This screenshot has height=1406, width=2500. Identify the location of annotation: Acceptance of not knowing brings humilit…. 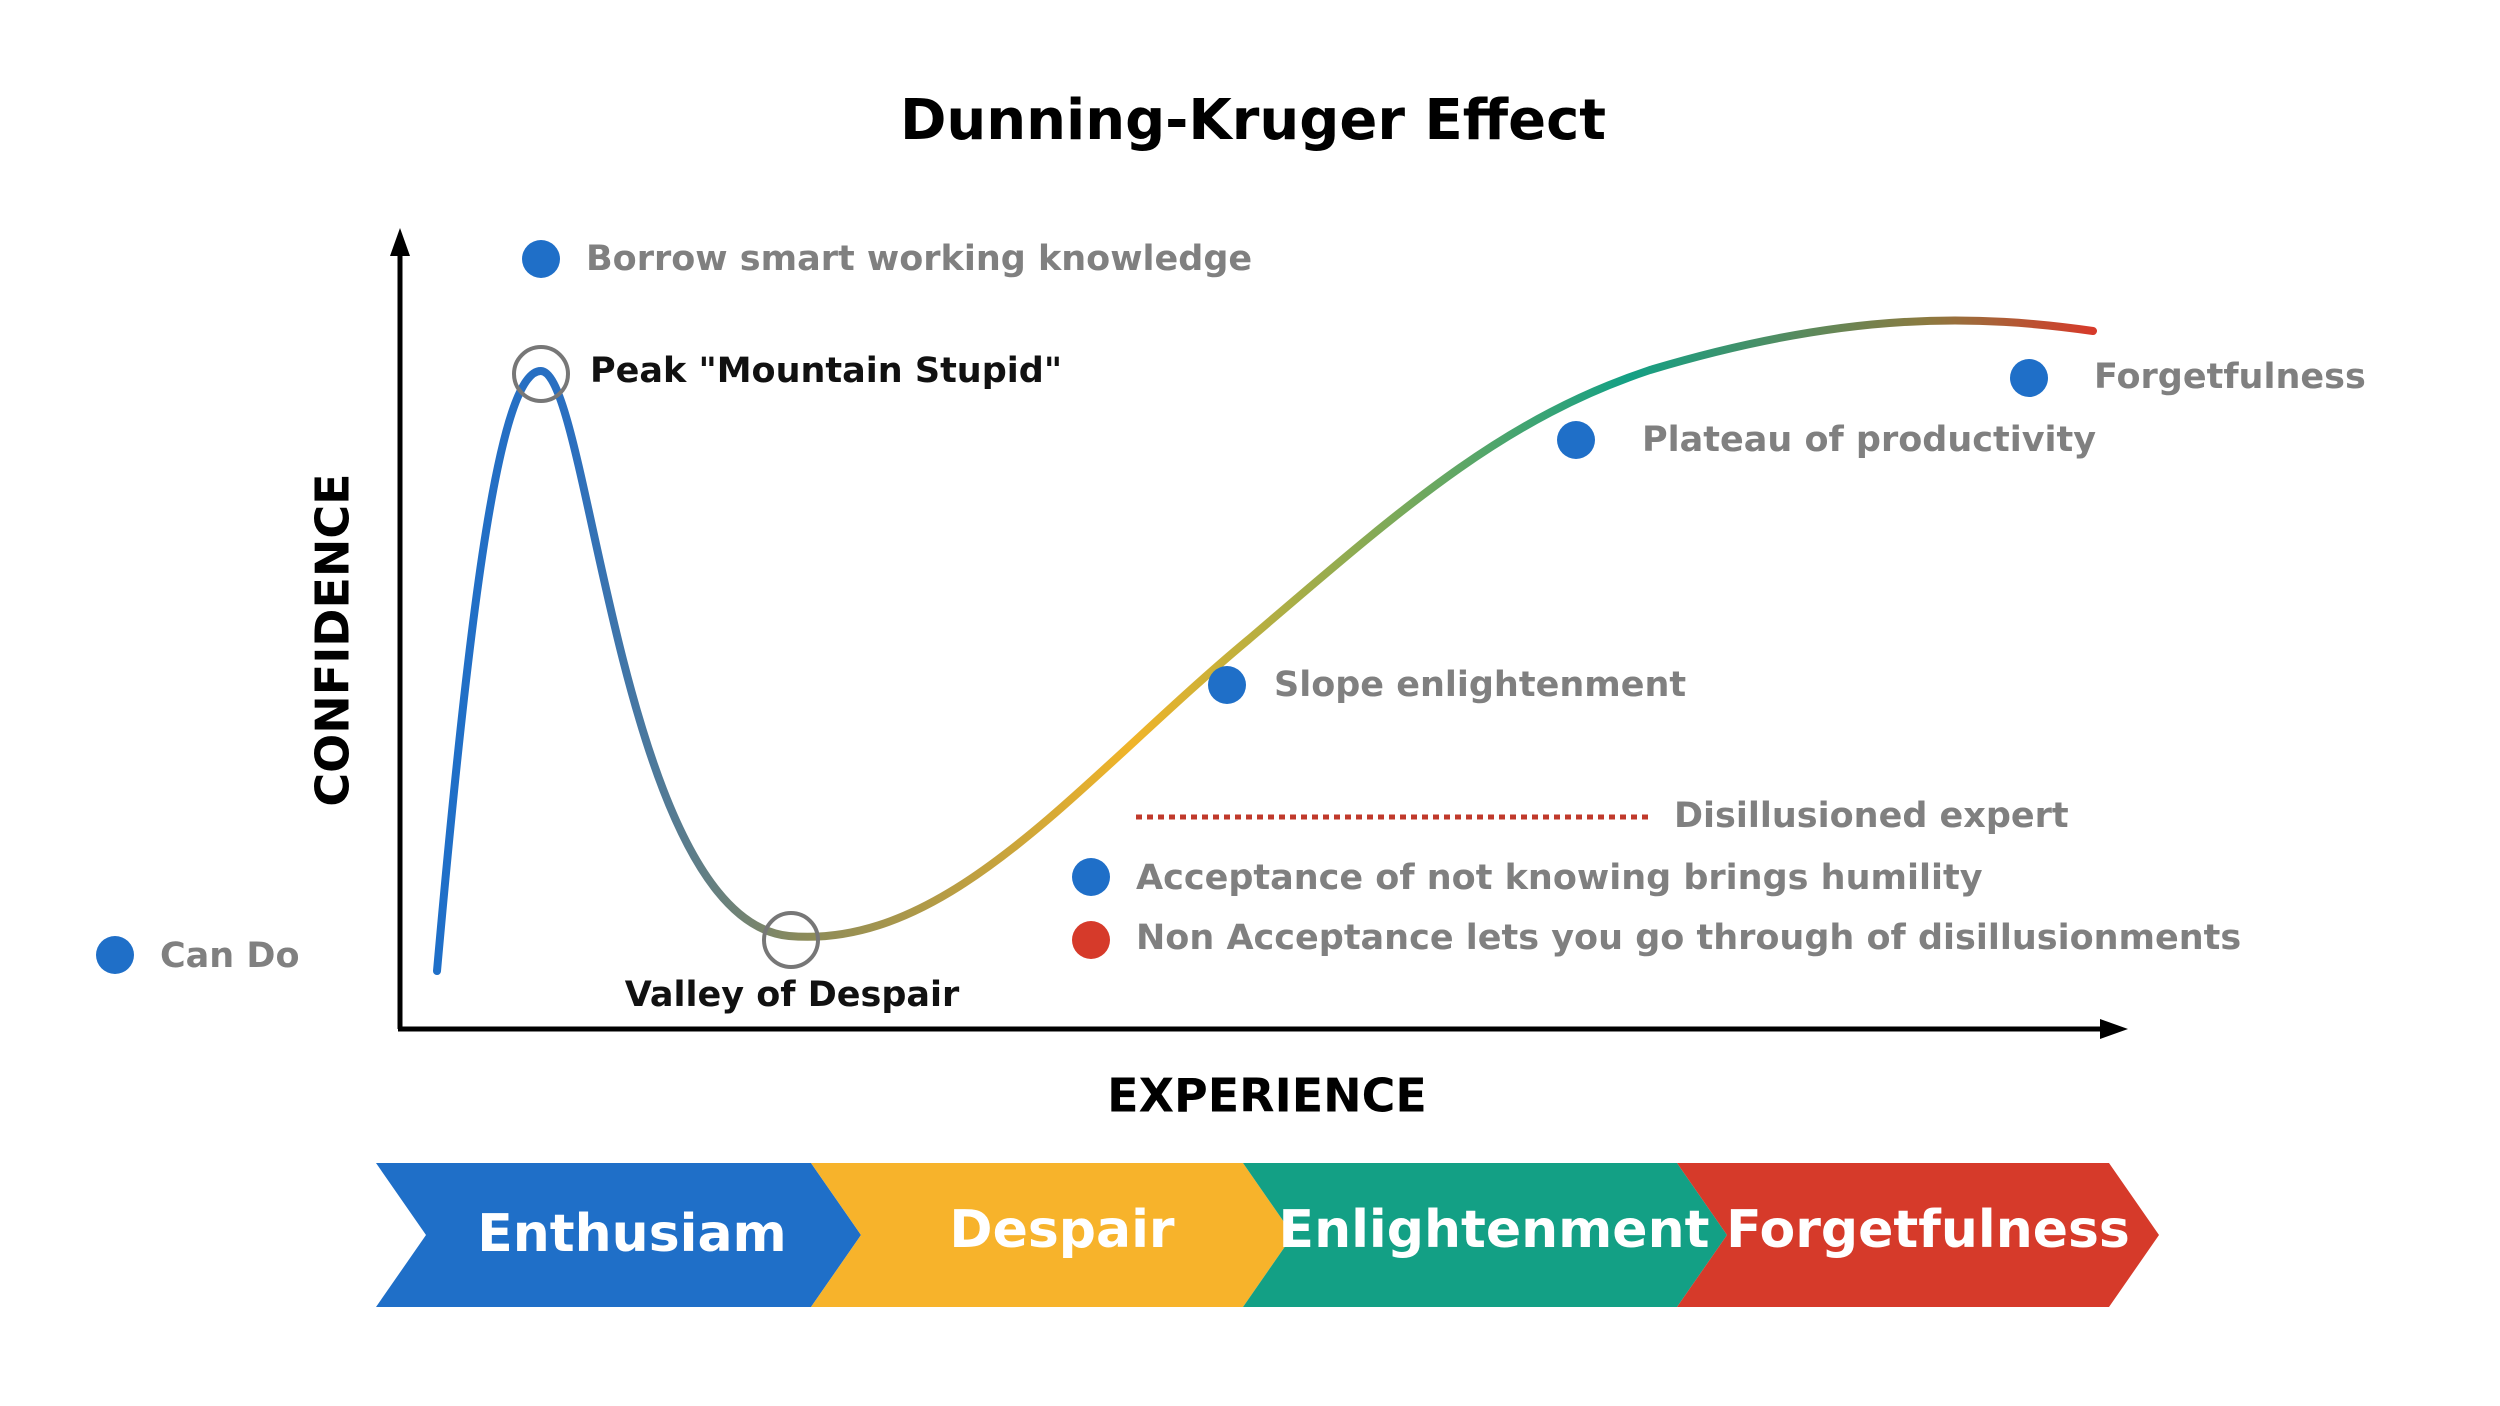
(1559, 878).